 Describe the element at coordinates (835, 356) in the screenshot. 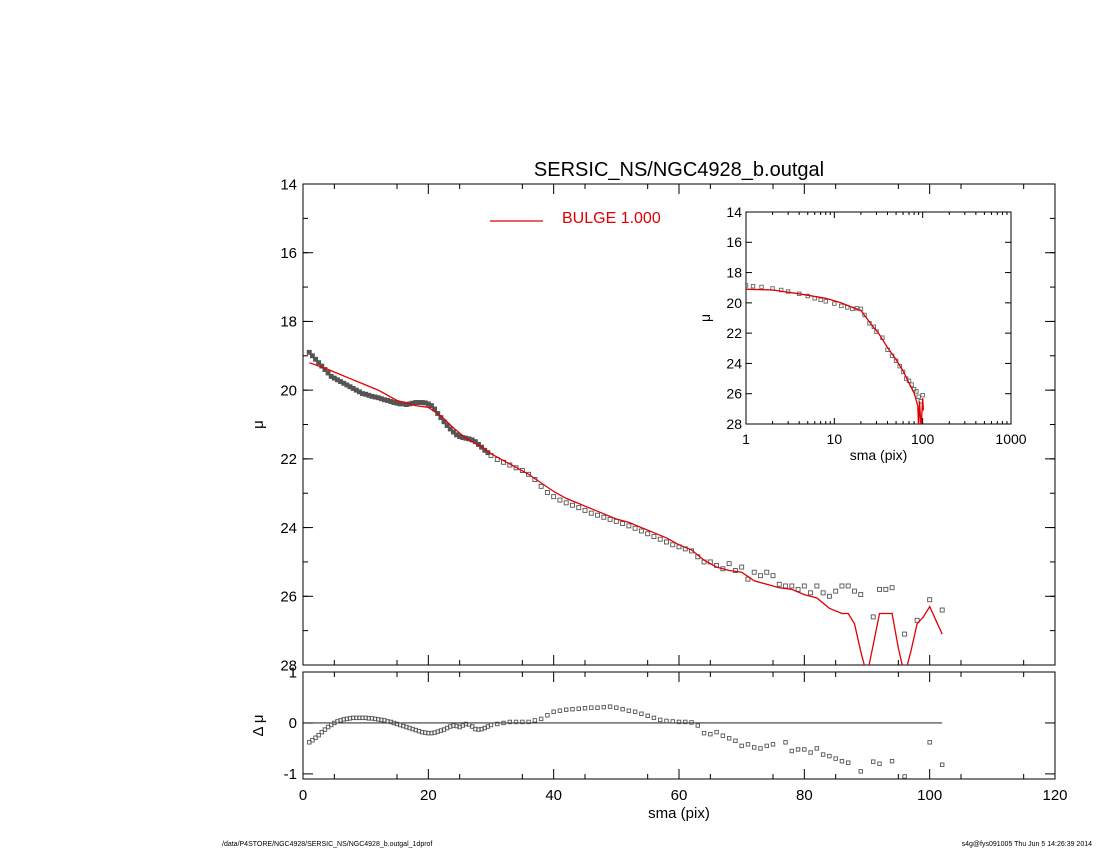

I see `inset-model-line` at that location.